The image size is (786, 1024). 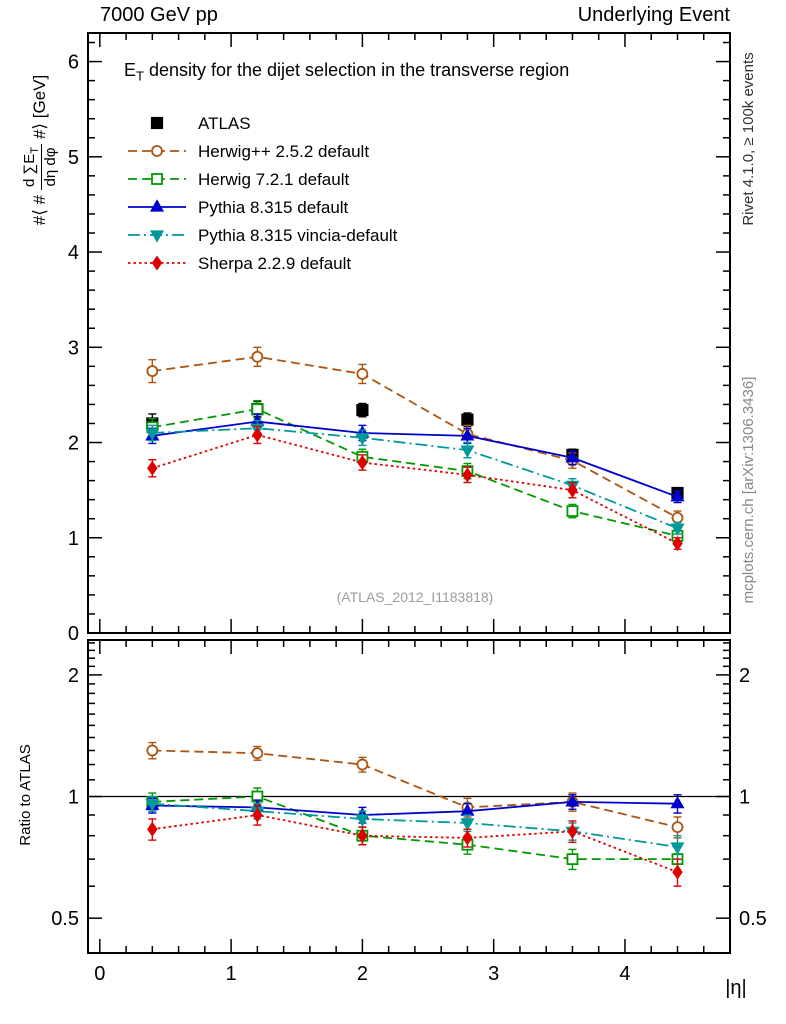 I want to click on series-herwig-2-5-2-default-main, so click(x=415, y=436).